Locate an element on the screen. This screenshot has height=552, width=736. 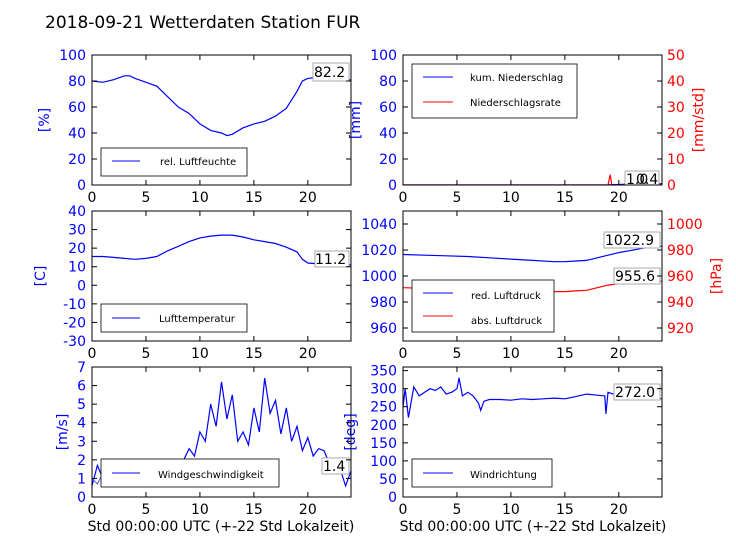
y-tick-label: 1020 is located at coordinates (379, 251).